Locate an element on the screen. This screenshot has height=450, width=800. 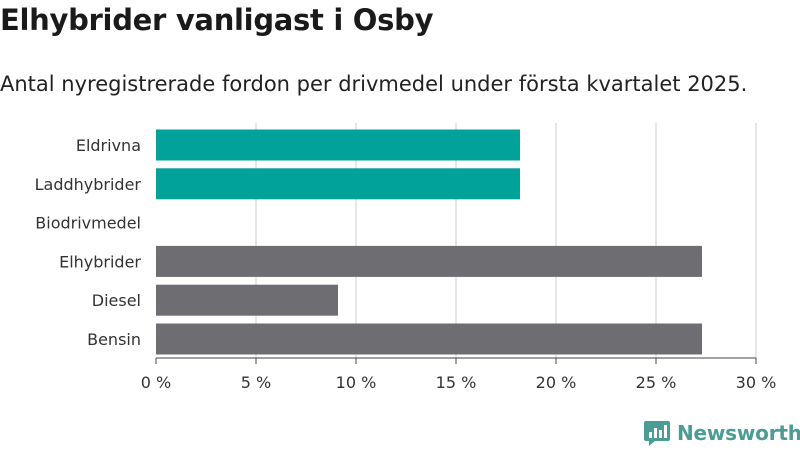
category-label: Bensin is located at coordinates (114, 339).